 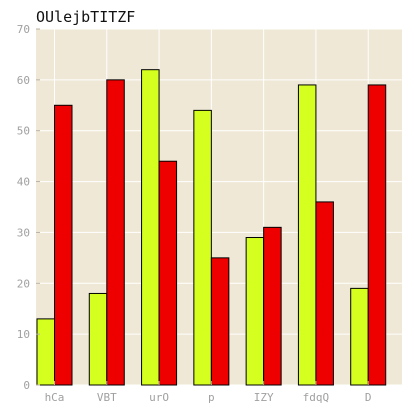 I want to click on x-tick-label: VBT, so click(x=107, y=397).